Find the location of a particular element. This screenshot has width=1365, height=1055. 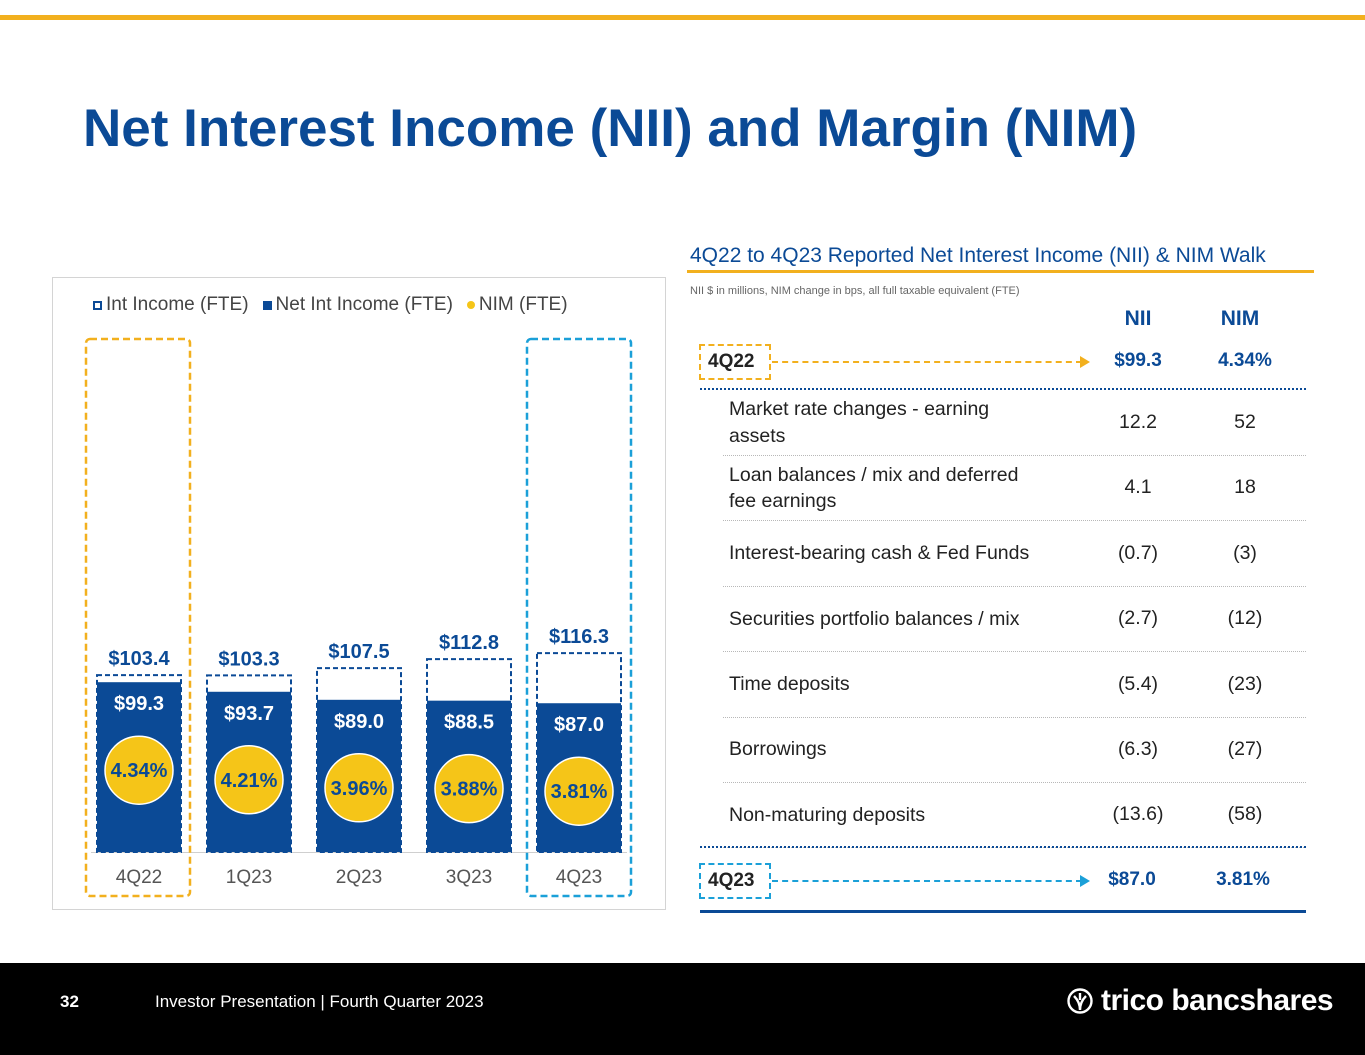

walk-row-nii: (6.3) is located at coordinates (1138, 749).